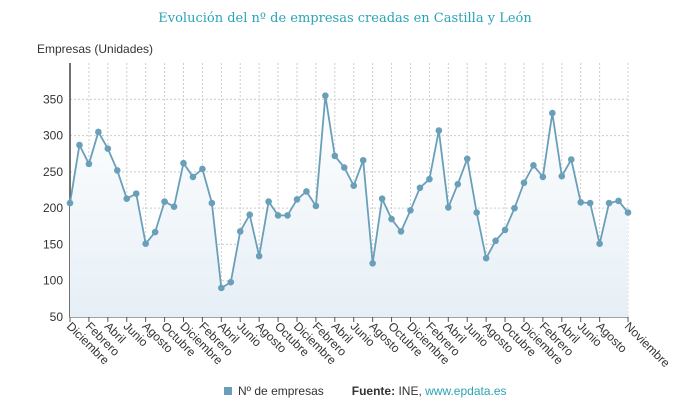 The height and width of the screenshot is (411, 690). Describe the element at coordinates (53, 136) in the screenshot. I see `y-tick-label: 300` at that location.